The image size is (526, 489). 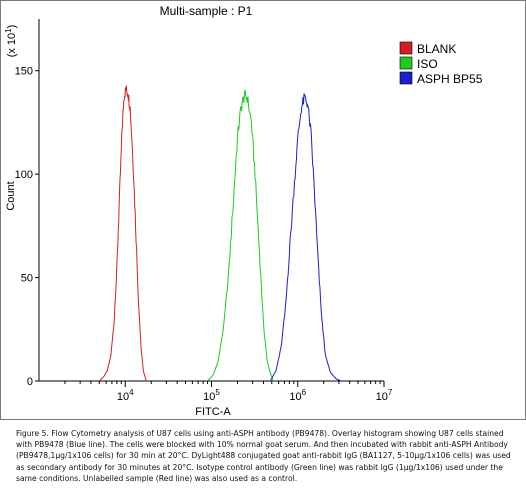 I want to click on y-axis-label: Count, so click(x=11, y=195).